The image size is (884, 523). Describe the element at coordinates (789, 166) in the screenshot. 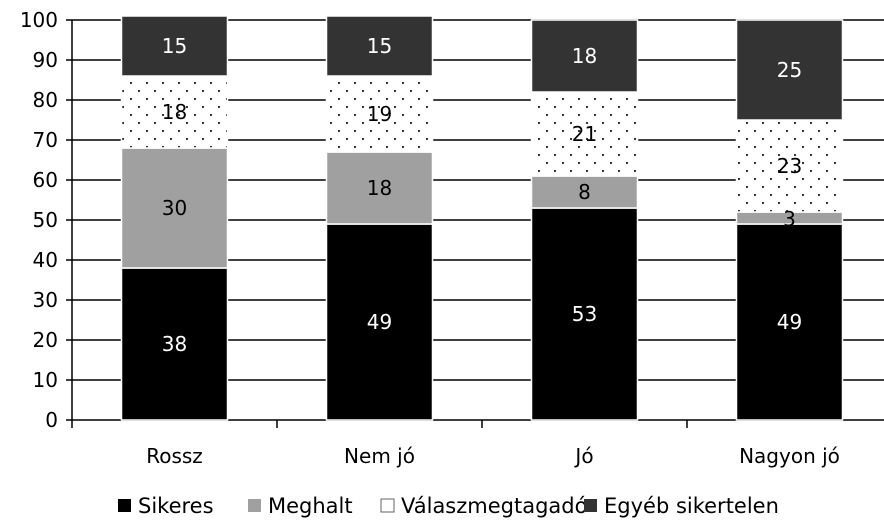

I see `data-label: 23` at that location.